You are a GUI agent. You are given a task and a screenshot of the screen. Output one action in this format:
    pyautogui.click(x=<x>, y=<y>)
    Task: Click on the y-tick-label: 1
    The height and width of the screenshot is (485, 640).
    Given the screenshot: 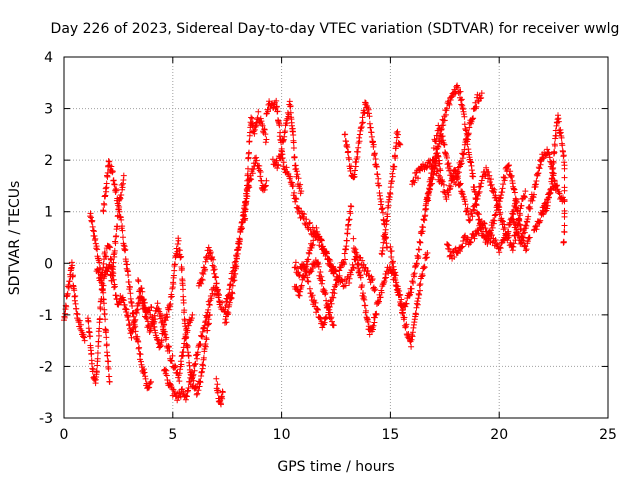 What is the action you would take?
    pyautogui.click(x=48, y=213)
    